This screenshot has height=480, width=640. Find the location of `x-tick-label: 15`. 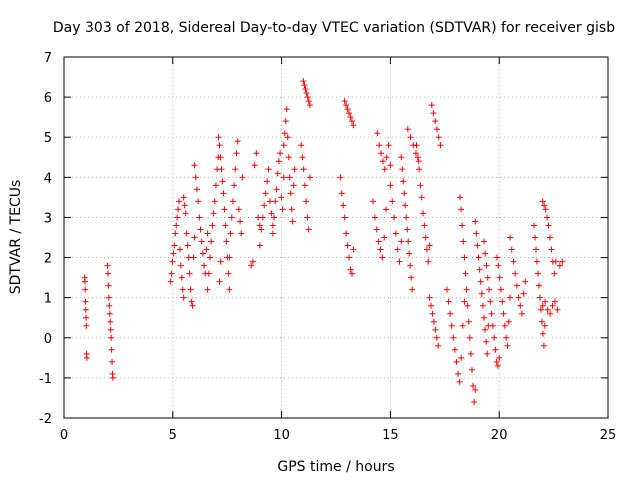

x-tick-label: 15 is located at coordinates (390, 435).